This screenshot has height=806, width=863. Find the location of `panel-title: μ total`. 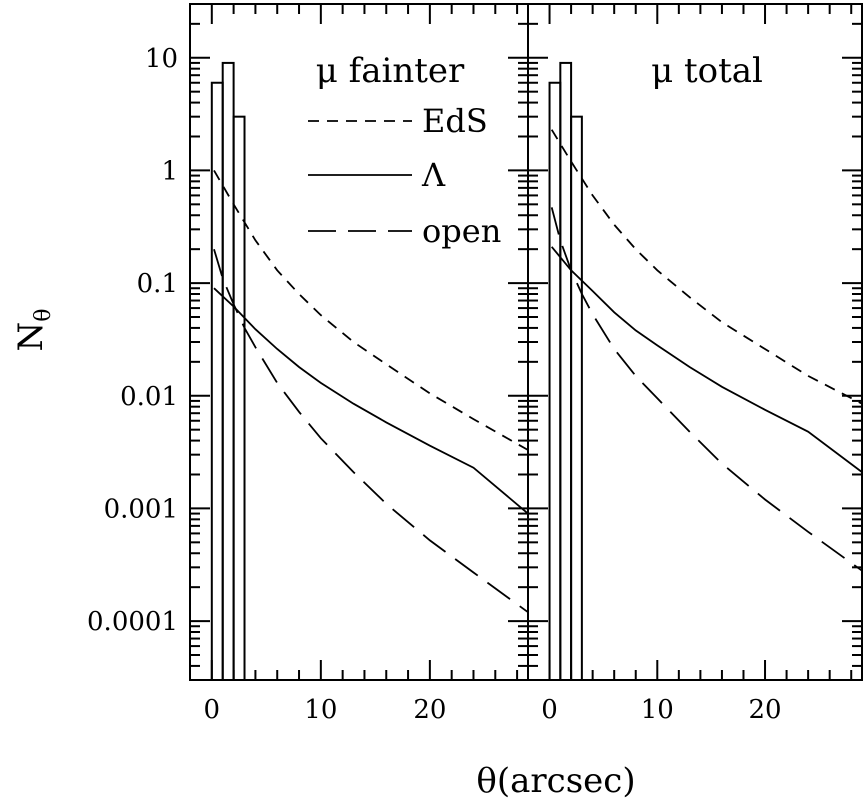

panel-title: μ total is located at coordinates (707, 71).